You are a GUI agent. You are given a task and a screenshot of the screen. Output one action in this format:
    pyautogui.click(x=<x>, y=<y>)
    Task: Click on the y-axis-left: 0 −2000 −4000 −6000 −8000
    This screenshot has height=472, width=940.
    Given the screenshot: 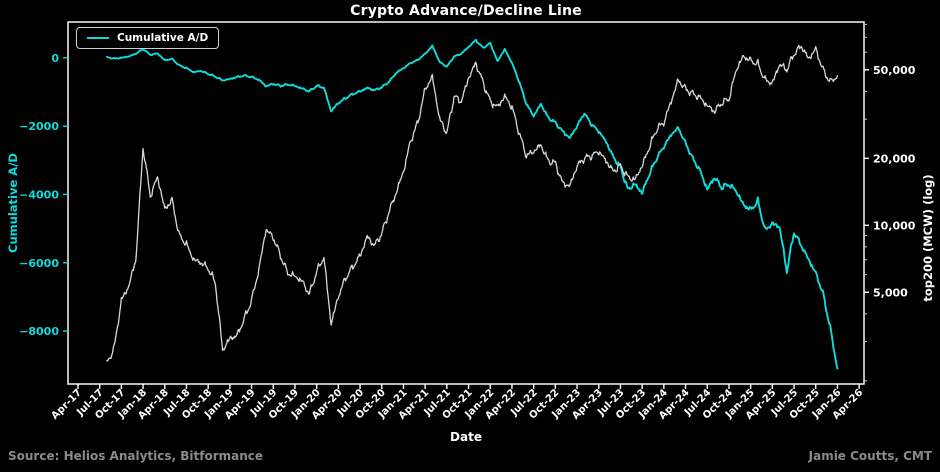 What is the action you would take?
    pyautogui.click(x=43, y=195)
    